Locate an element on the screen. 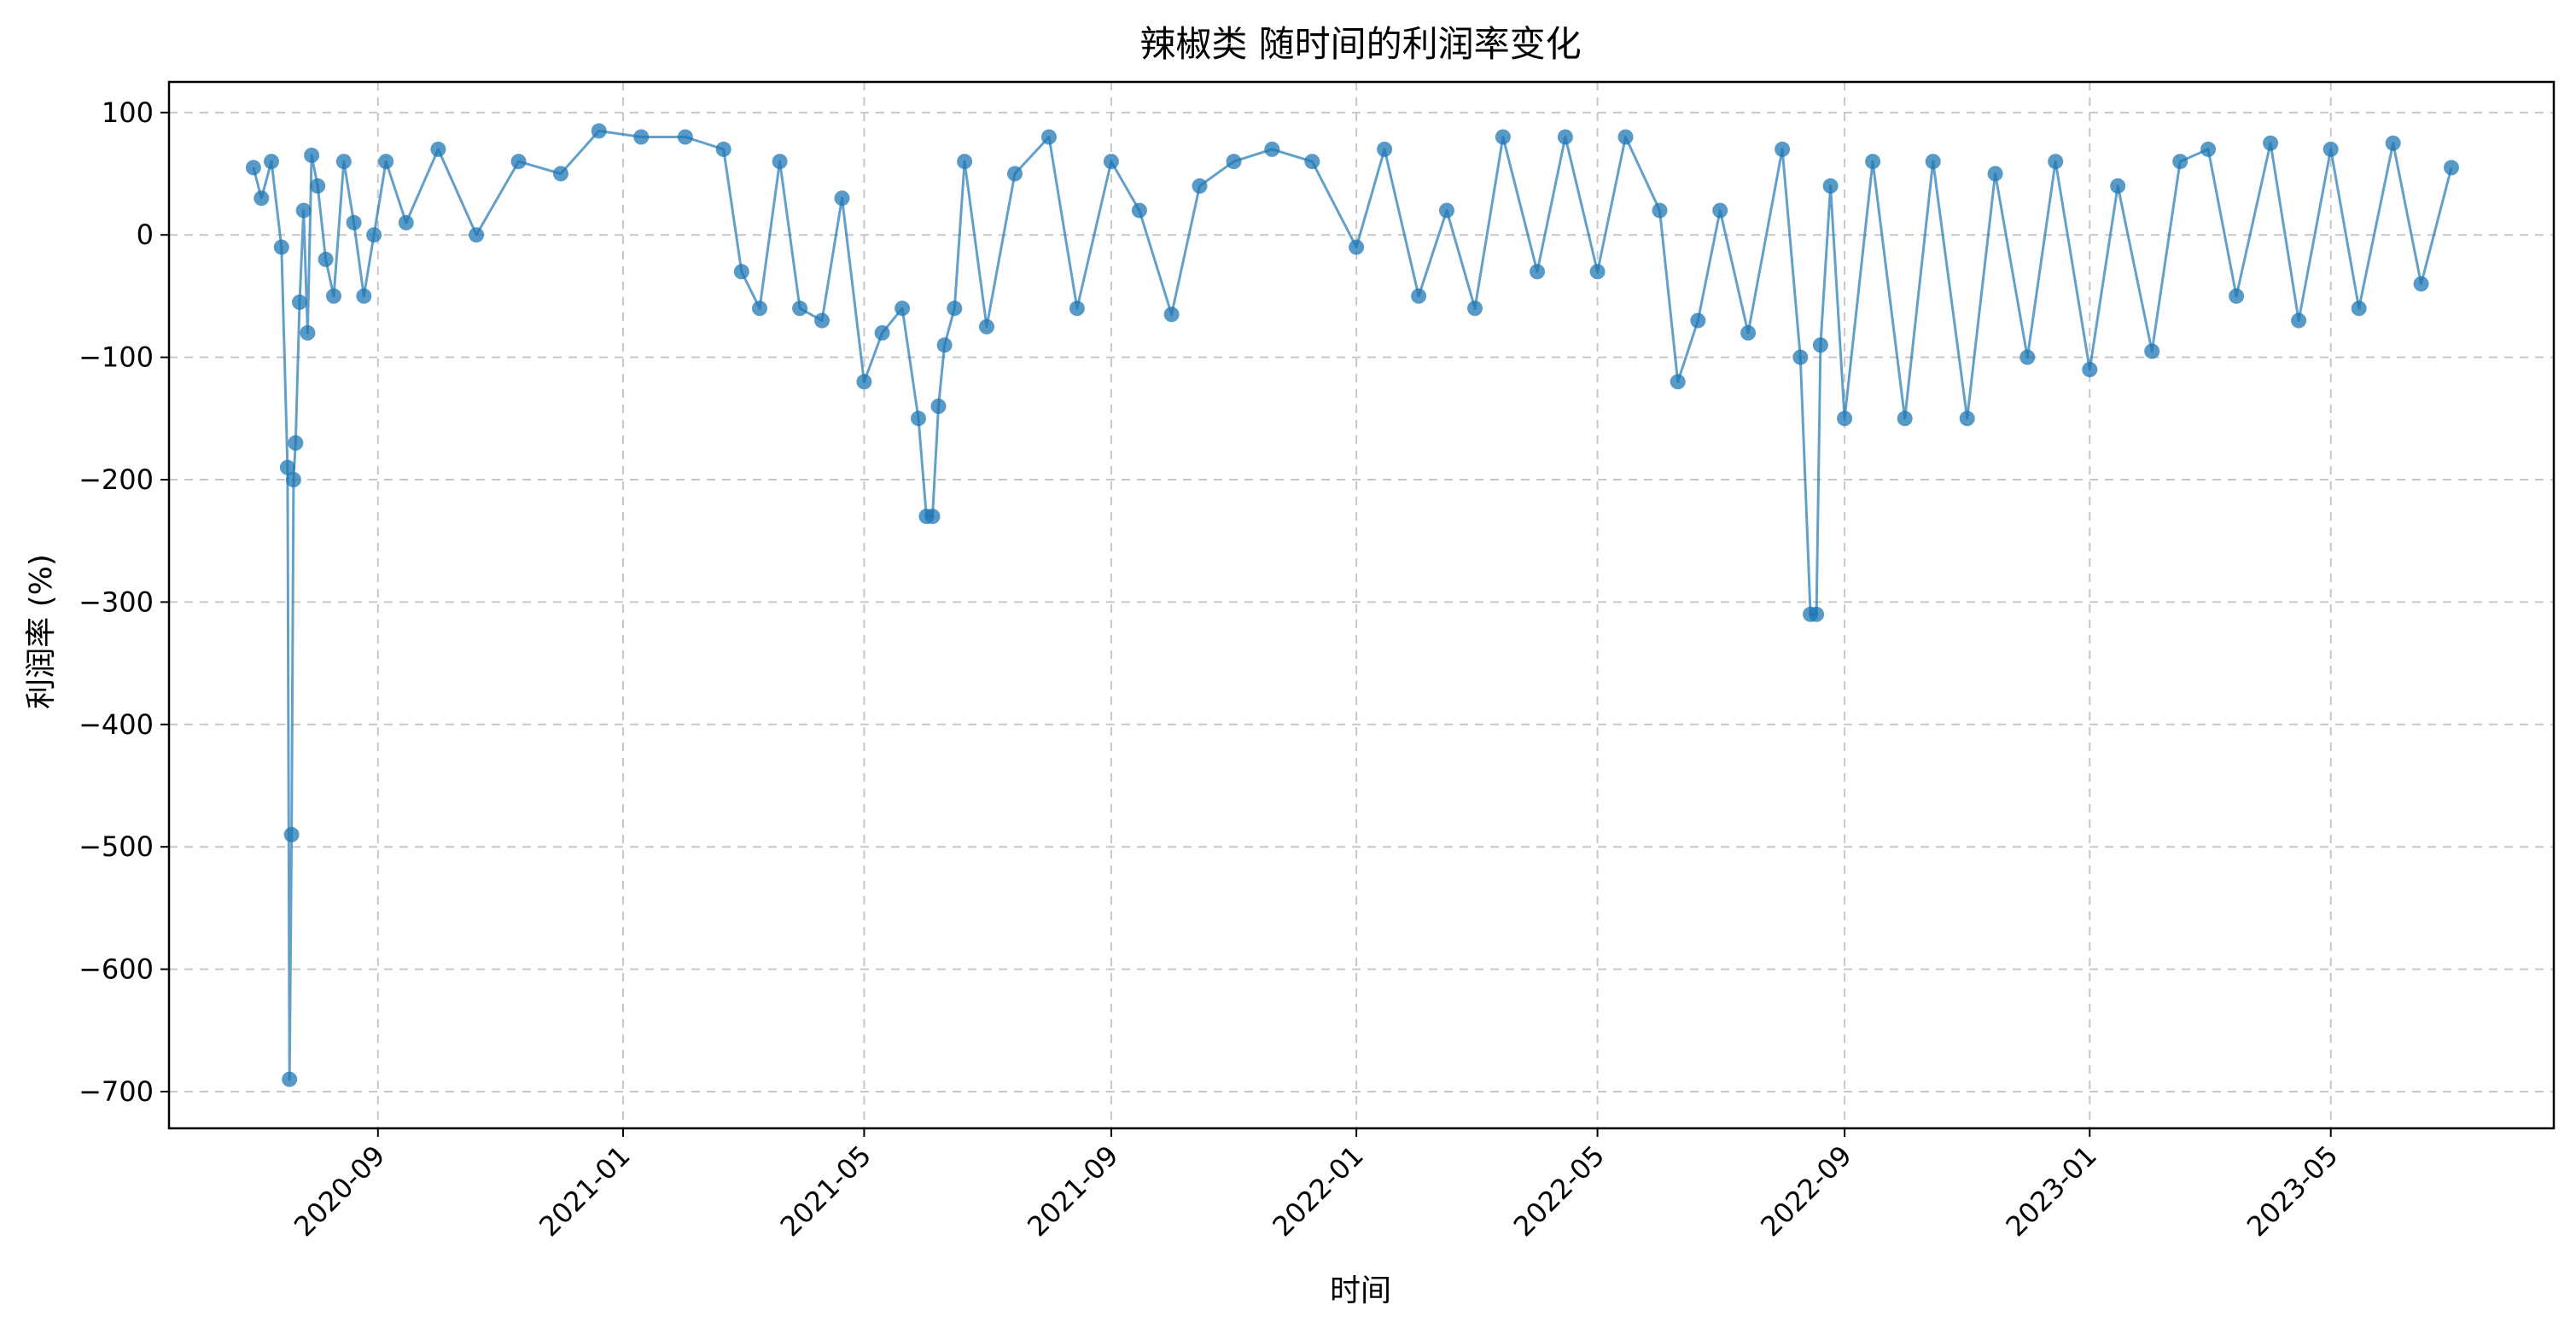  y-tick-label: −700 is located at coordinates (116, 1092).